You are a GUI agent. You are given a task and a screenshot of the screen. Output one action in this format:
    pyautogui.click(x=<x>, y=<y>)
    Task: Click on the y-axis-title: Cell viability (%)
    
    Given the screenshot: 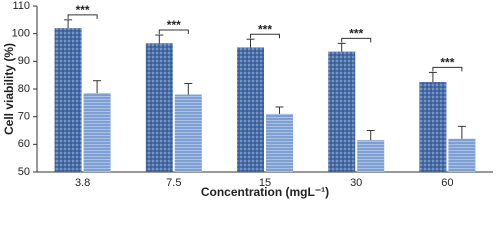 What is the action you would take?
    pyautogui.click(x=9, y=89)
    